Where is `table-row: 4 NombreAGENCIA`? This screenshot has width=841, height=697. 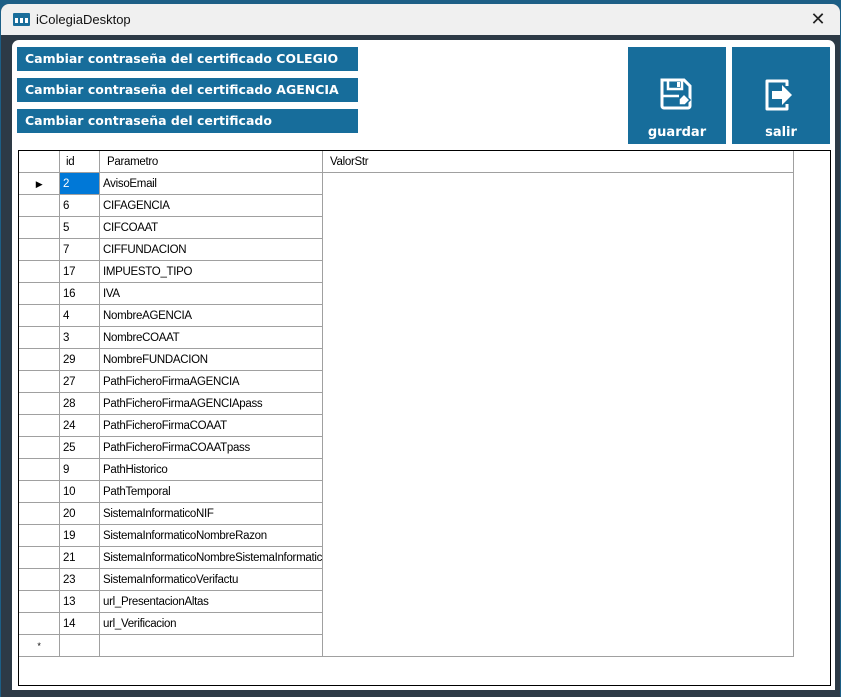
table-row: 4 NombreAGENCIA is located at coordinates (171, 316).